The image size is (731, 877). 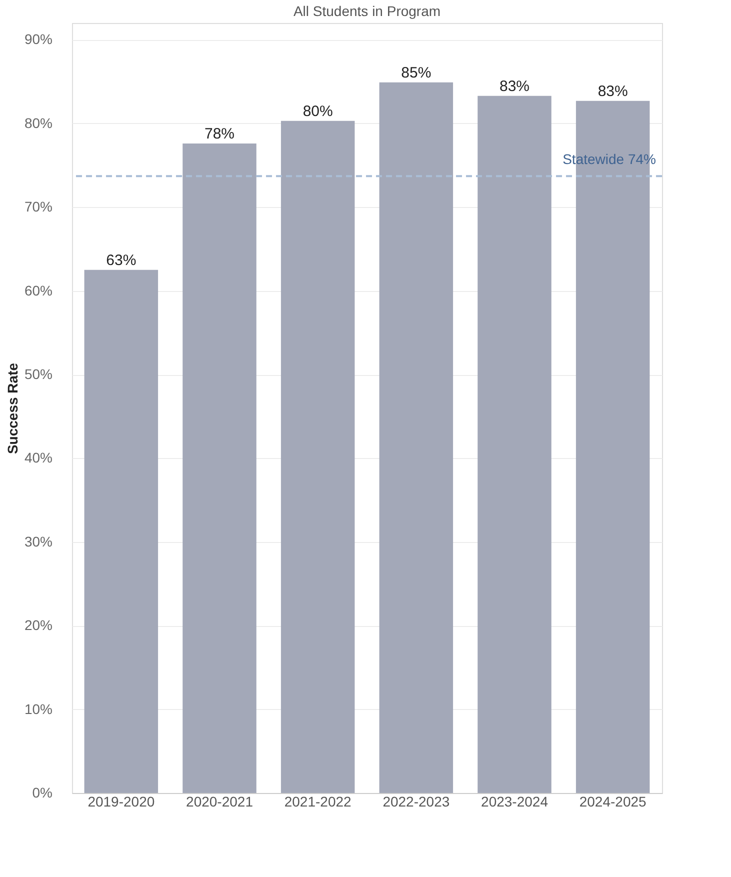 What do you see at coordinates (220, 802) in the screenshot?
I see `x-tick-label: 2020-2021` at bounding box center [220, 802].